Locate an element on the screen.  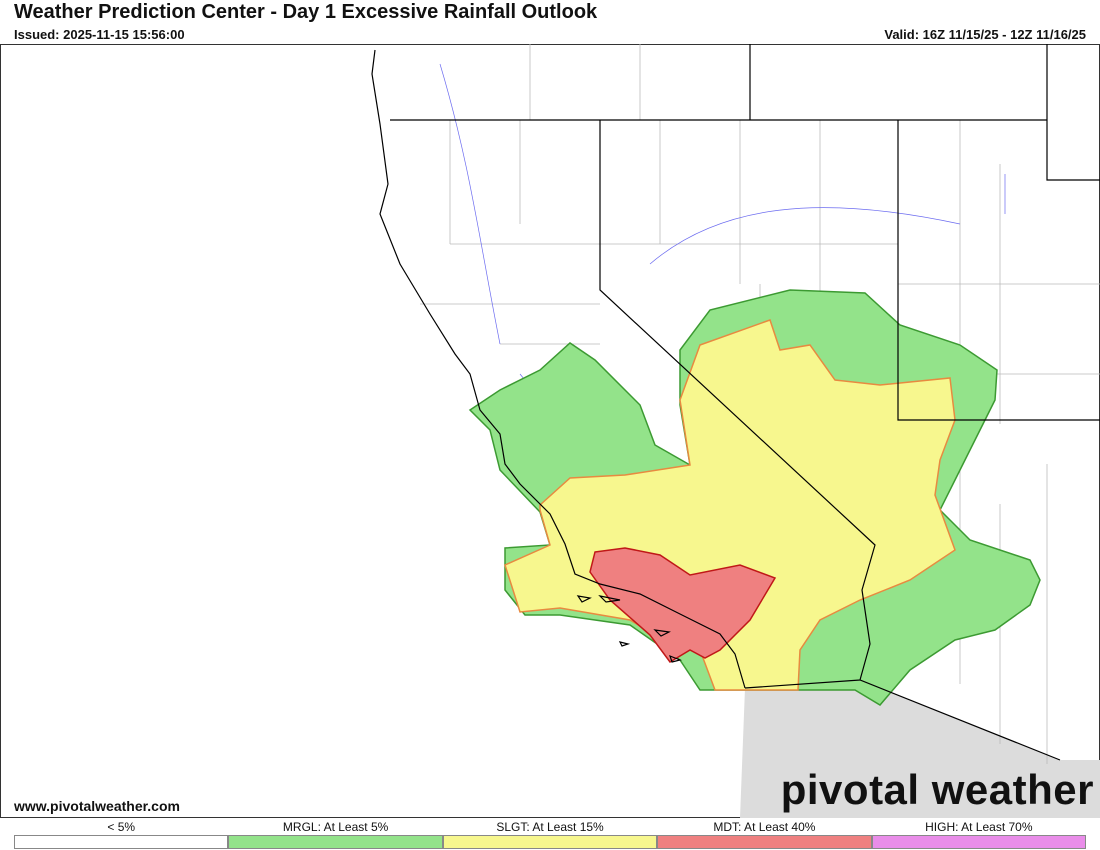
legend-item: MRGL: At Least 5% is located at coordinates (335, 834).